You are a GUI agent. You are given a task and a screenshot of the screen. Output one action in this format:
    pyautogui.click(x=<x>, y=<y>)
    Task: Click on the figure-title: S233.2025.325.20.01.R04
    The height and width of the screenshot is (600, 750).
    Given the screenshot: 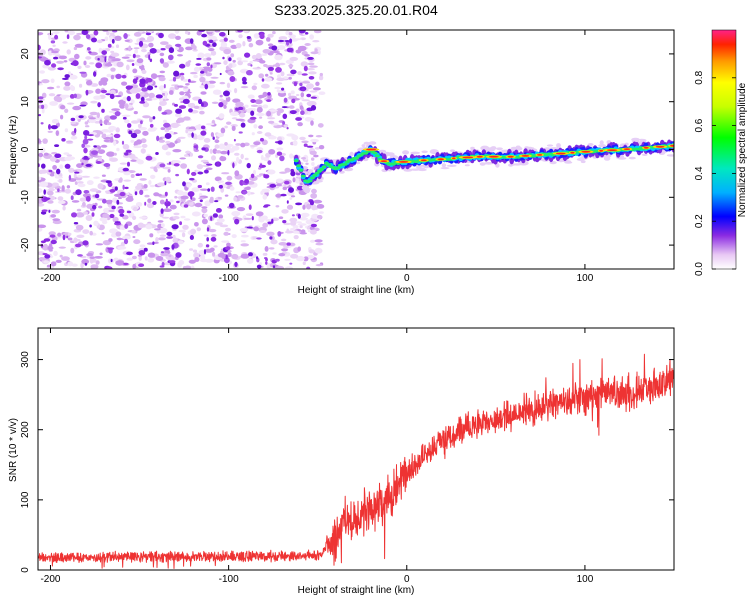 What is the action you would take?
    pyautogui.click(x=356, y=10)
    